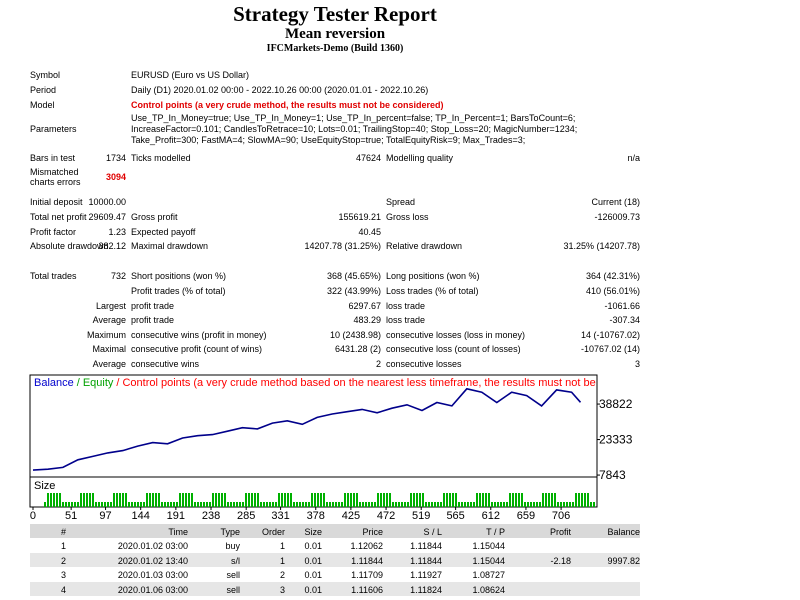  I want to click on stat-value: 3, so click(637, 364).